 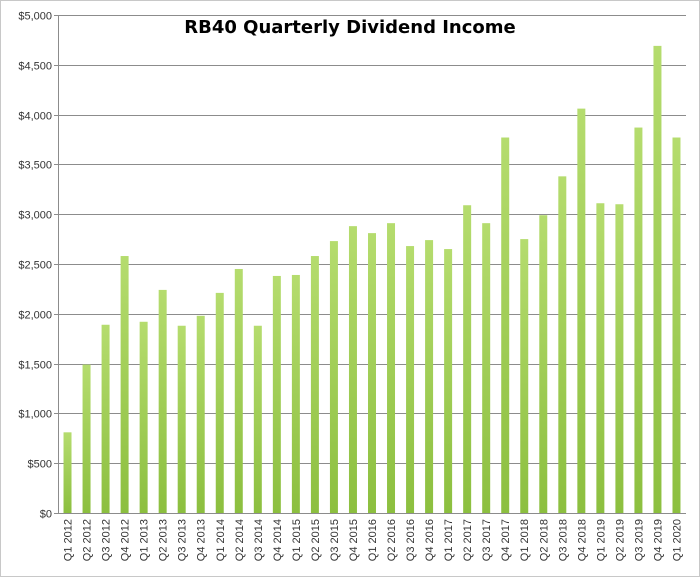 I want to click on x-tick-label: Q1 2017, so click(x=449, y=540).